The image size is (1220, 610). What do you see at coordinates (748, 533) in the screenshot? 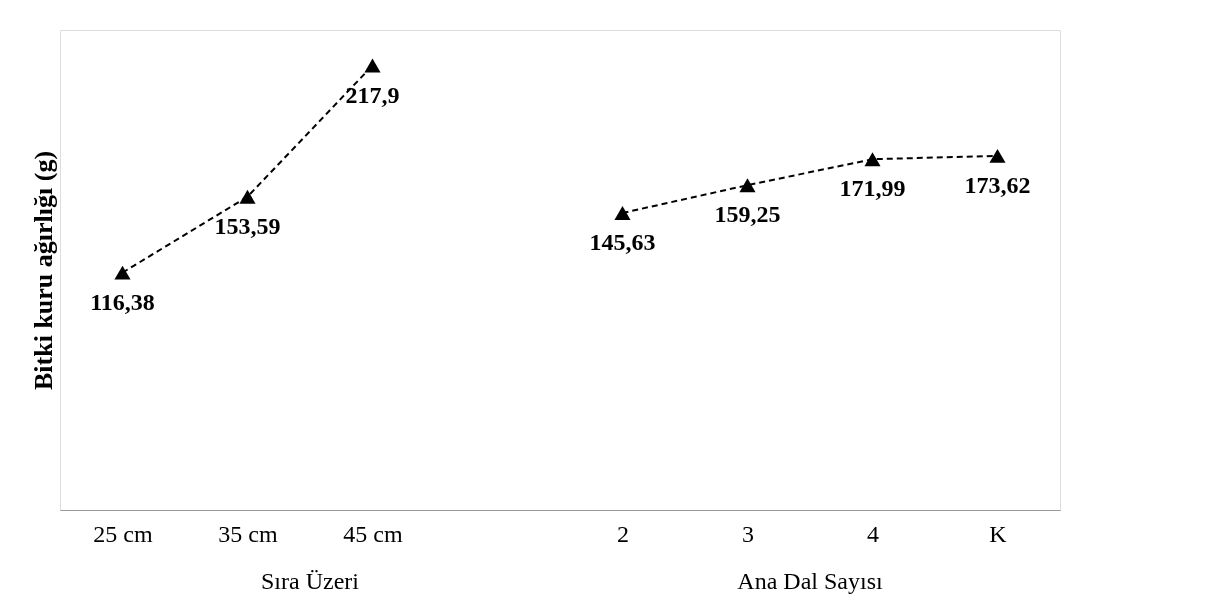
I see `x-tick-label: 3` at bounding box center [748, 533].